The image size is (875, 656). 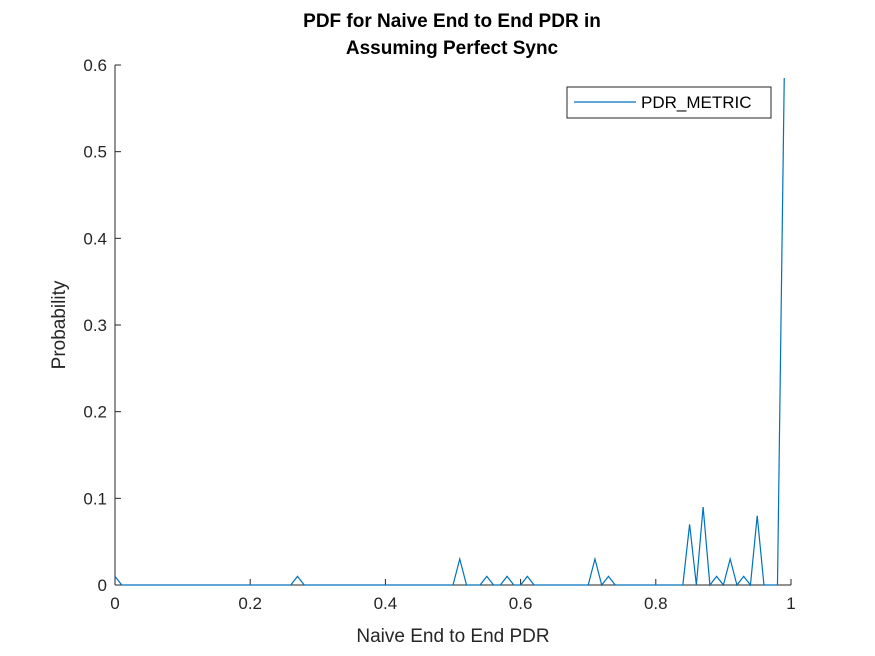 I want to click on y-tick-label: 0.5, so click(x=95, y=152).